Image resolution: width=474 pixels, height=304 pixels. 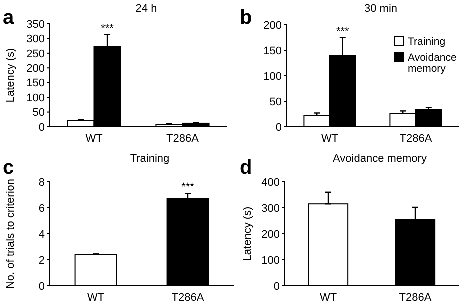 What do you see at coordinates (41, 234) in the screenshot?
I see `y-tick-label: 4` at bounding box center [41, 234].